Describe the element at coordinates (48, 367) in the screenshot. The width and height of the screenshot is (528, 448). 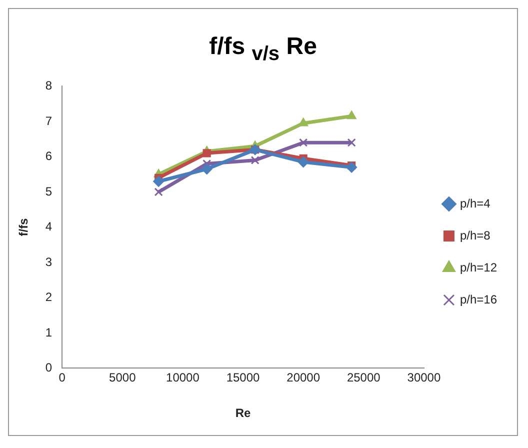
I see `y-tick-label: 0` at that location.